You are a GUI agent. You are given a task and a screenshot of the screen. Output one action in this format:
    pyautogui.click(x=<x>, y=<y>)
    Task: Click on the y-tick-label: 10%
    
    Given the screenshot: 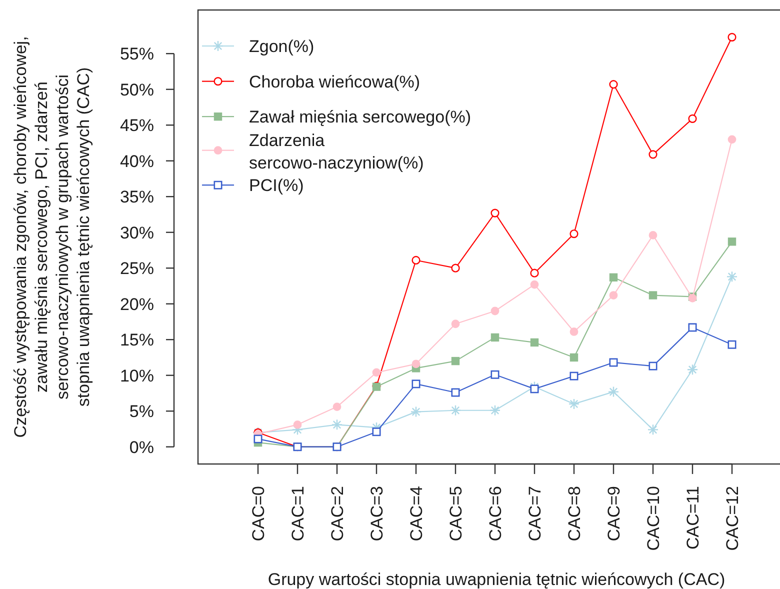 What is the action you would take?
    pyautogui.click(x=137, y=376)
    